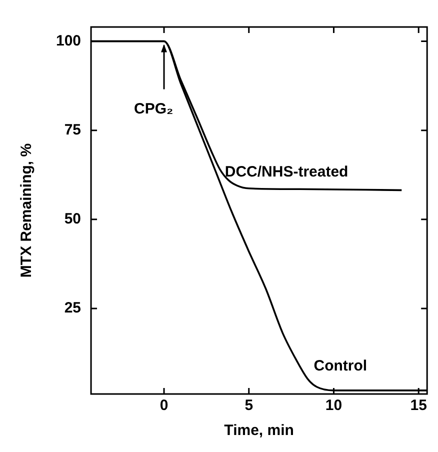 The height and width of the screenshot is (452, 438). Describe the element at coordinates (73, 219) in the screenshot. I see `y-tick-label: 50` at that location.